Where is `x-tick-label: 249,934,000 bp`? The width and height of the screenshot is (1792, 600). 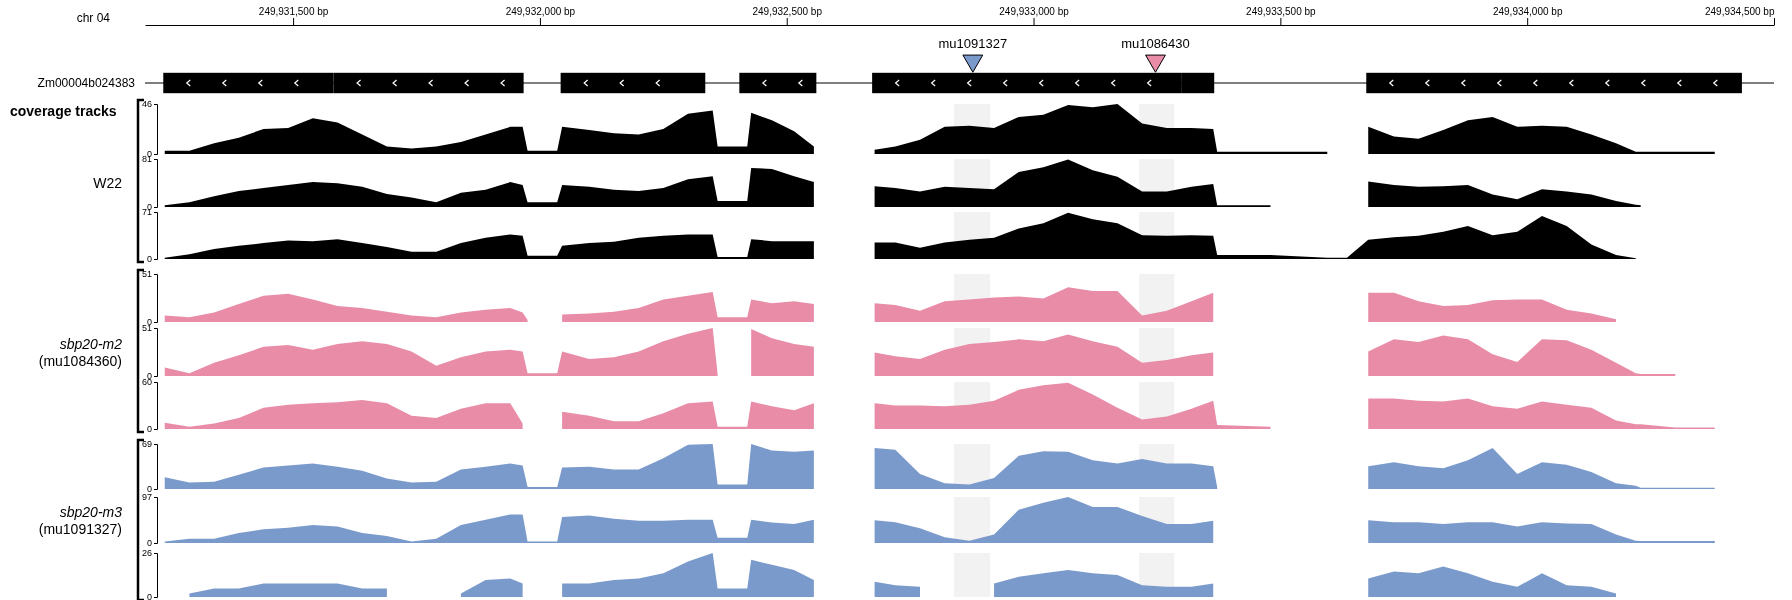
x-tick-label: 249,934,000 bp is located at coordinates (1527, 11).